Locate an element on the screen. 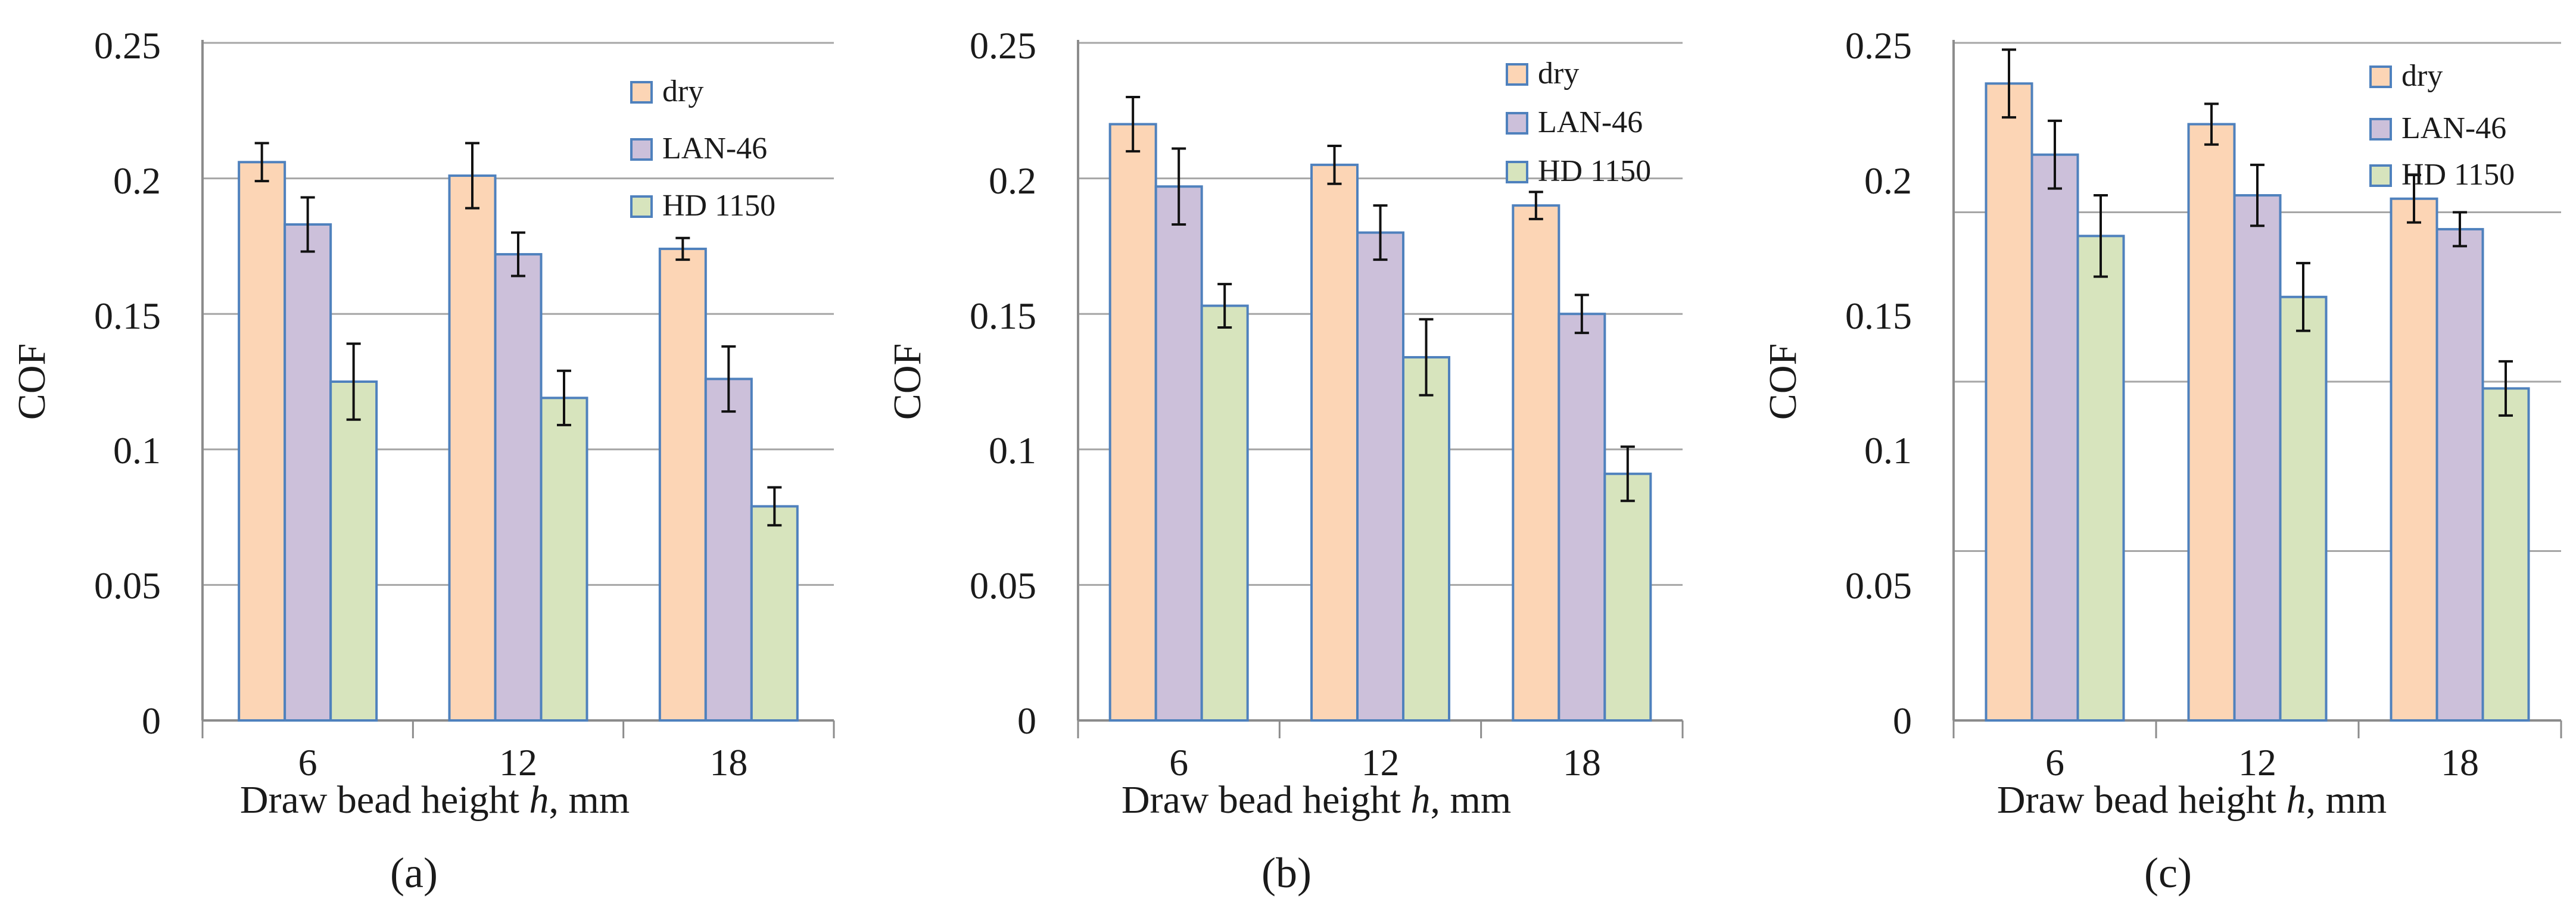  panel-label: (a) is located at coordinates (414, 873).